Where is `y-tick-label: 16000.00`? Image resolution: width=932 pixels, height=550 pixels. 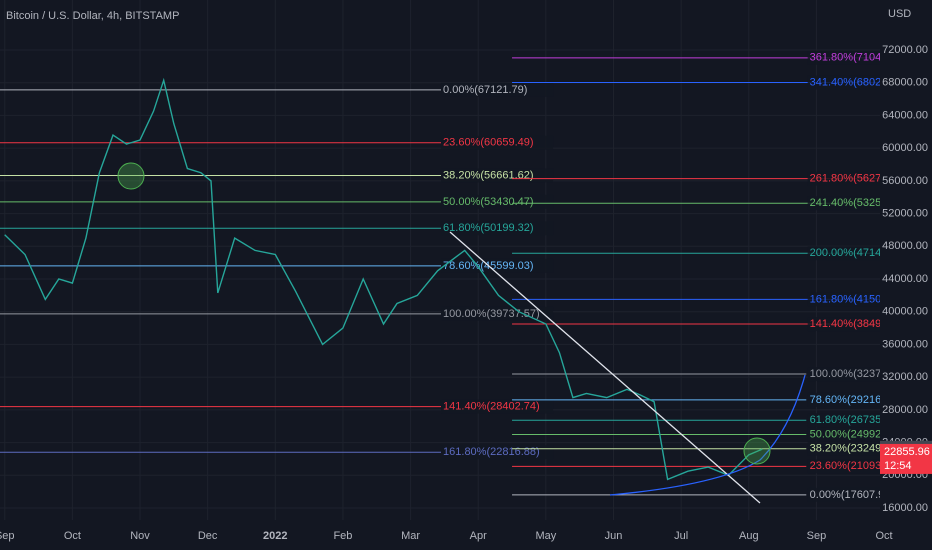 y-tick-label: 16000.00 is located at coordinates (905, 508).